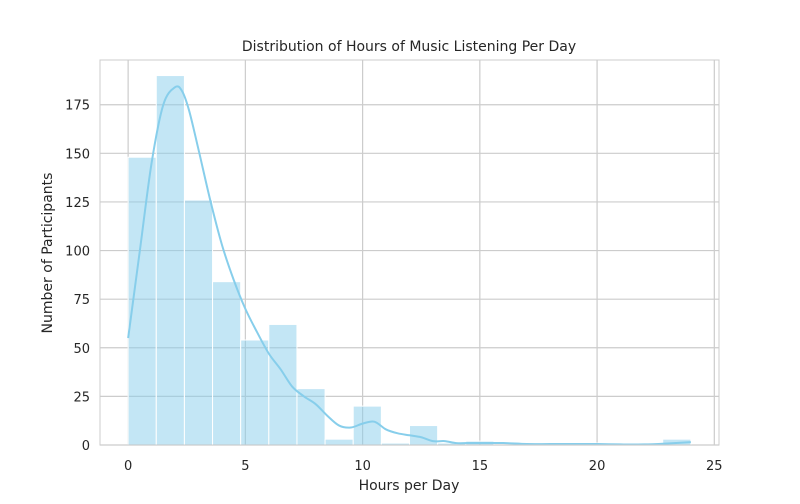 This screenshot has width=800, height=504. I want to click on x-axis-ticks: 0 5 10 15 20 25, so click(423, 466).